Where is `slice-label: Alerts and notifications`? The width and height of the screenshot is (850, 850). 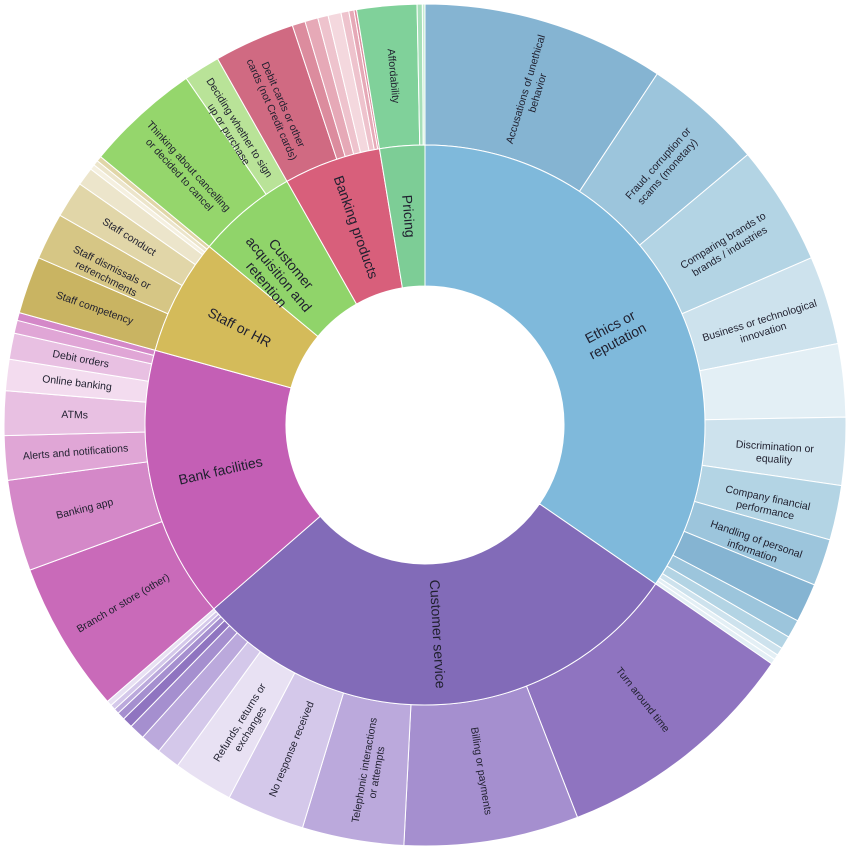 slice-label: Alerts and notifications is located at coordinates (75, 452).